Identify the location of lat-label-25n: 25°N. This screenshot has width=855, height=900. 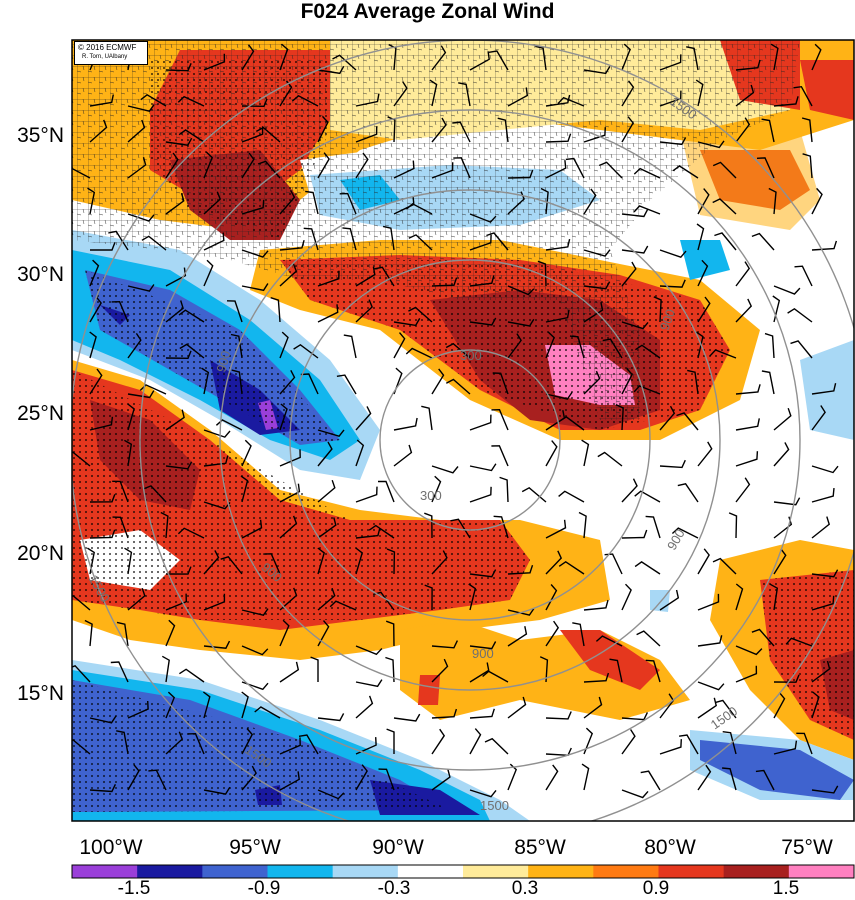
(40, 413).